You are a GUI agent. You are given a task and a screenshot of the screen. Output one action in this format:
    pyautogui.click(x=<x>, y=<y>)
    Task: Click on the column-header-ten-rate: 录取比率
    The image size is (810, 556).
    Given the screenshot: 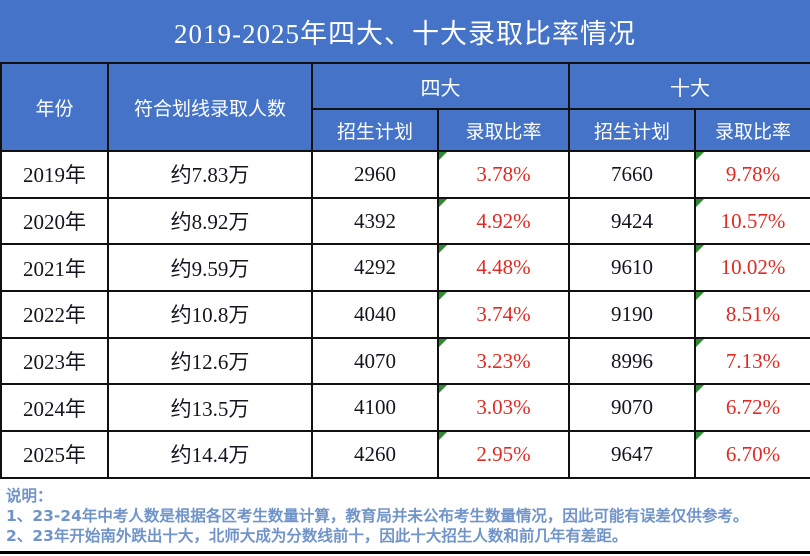 What is the action you would take?
    pyautogui.click(x=752, y=130)
    